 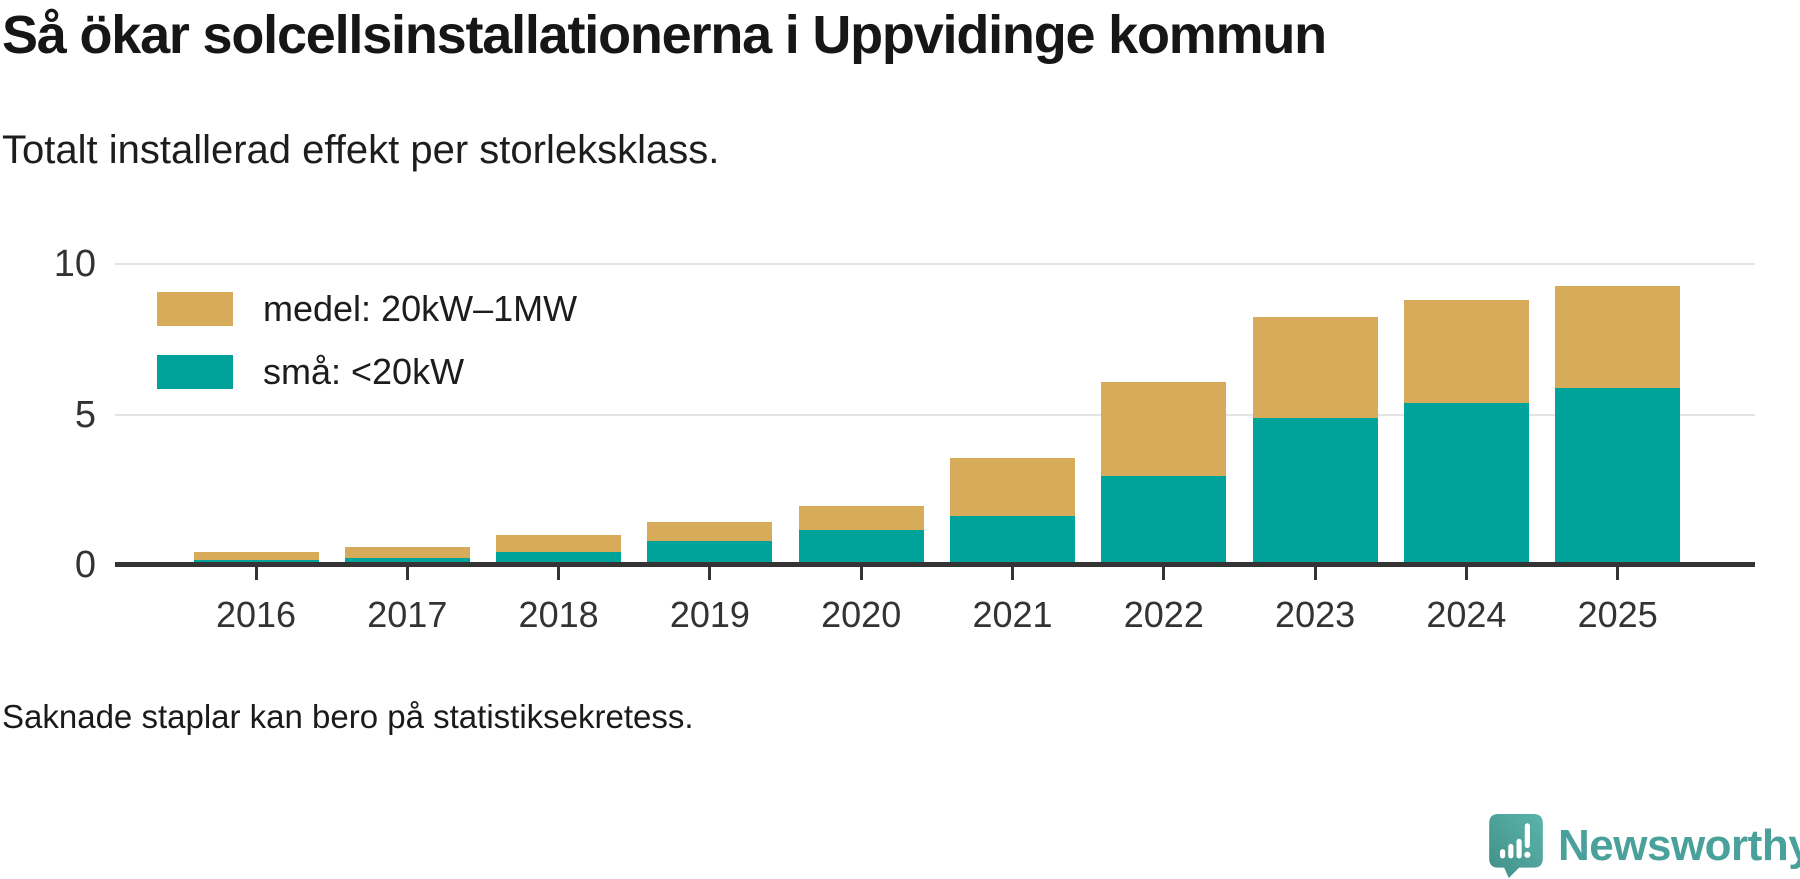 What do you see at coordinates (861, 573) in the screenshot?
I see `x-axis-tick-2020` at bounding box center [861, 573].